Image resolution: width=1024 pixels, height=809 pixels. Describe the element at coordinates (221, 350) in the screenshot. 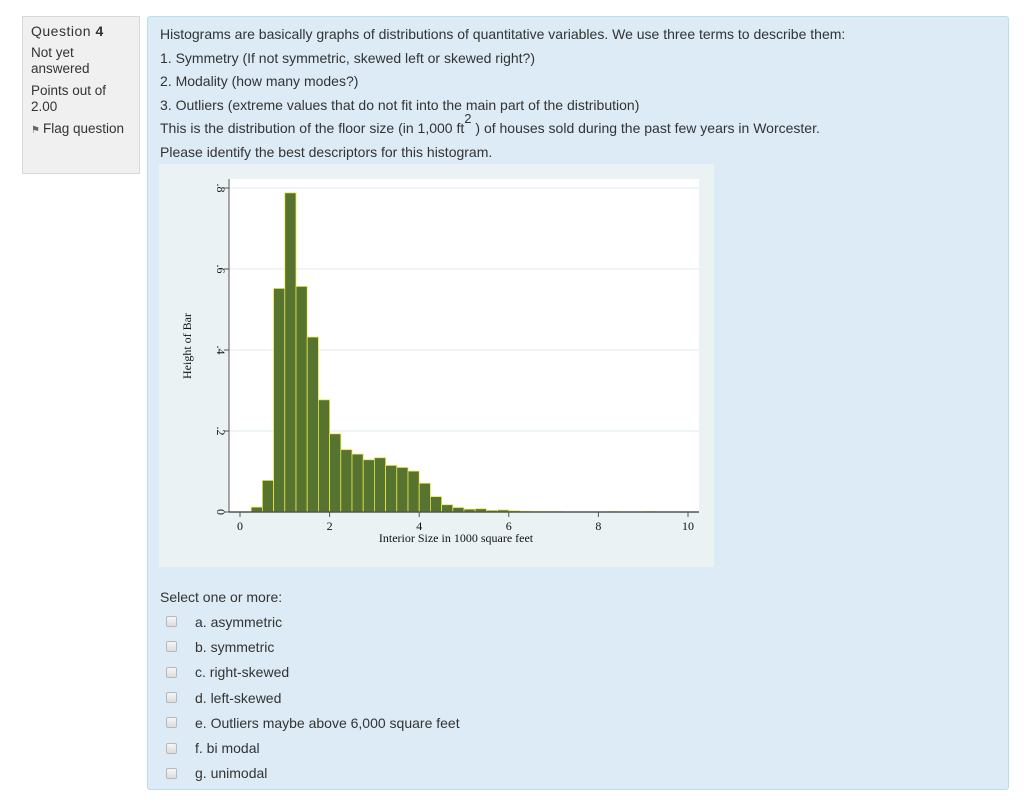

I see `y-tick-label: .4` at that location.